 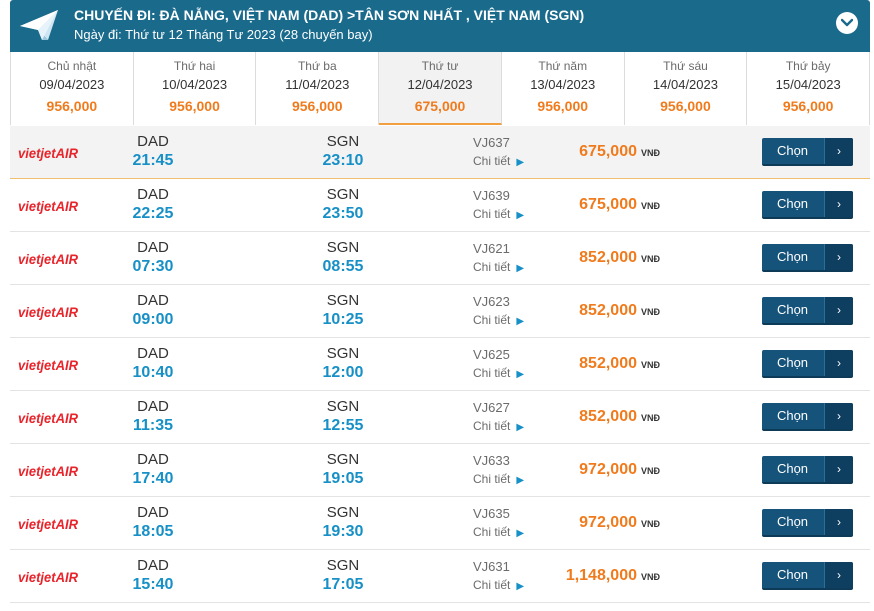 What do you see at coordinates (808, 88) in the screenshot?
I see `date-option: Thứ bảy 15/04/2023 956,000` at bounding box center [808, 88].